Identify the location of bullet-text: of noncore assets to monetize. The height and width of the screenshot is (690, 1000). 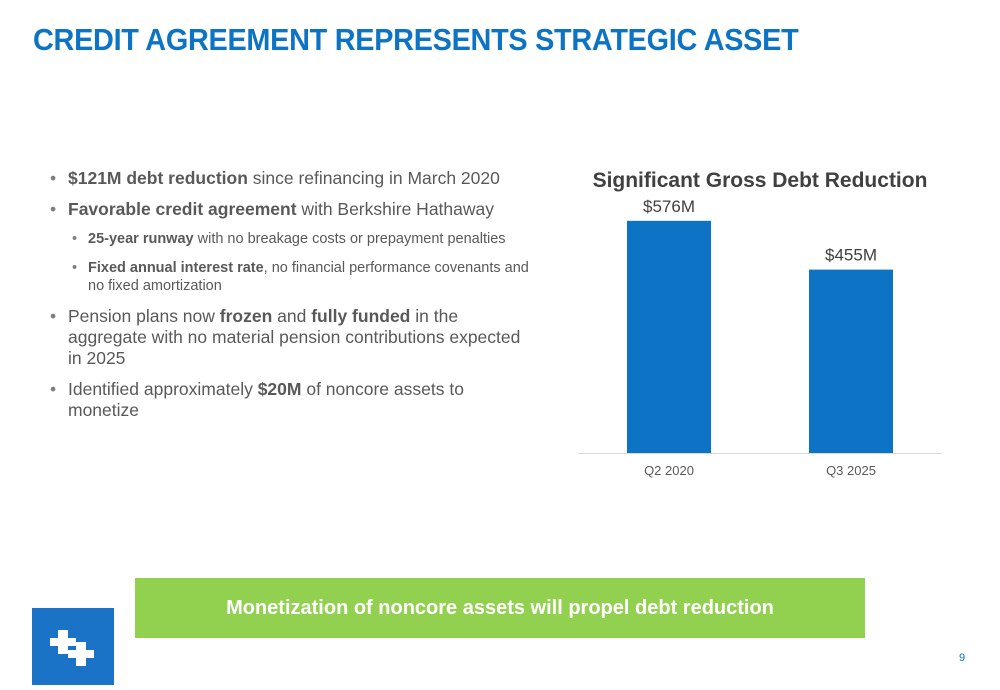
(266, 399).